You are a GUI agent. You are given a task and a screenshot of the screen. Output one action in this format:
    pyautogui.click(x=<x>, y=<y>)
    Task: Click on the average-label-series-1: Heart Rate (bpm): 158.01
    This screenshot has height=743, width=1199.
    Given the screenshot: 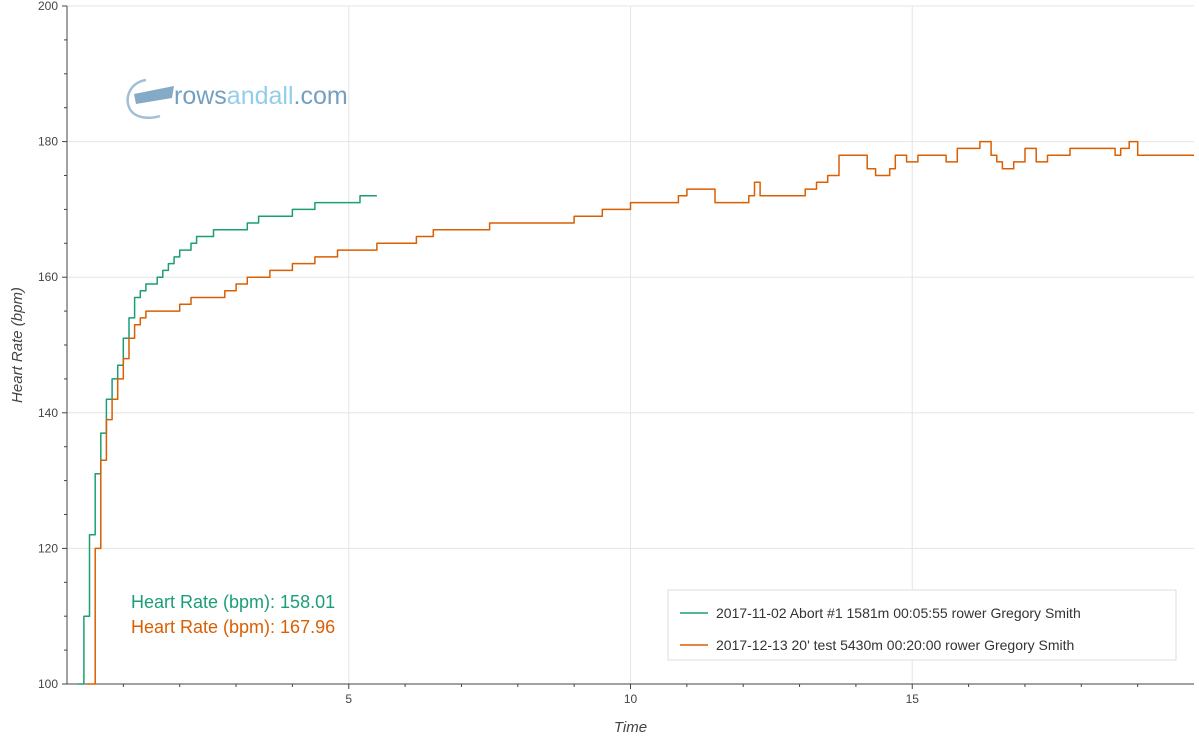 What is the action you would take?
    pyautogui.click(x=233, y=602)
    